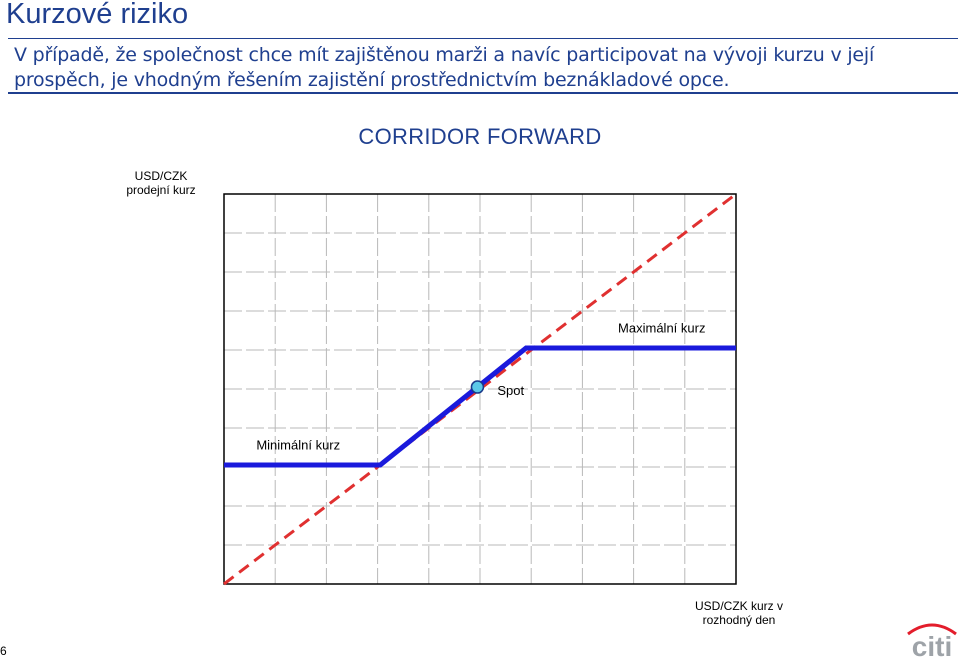 This screenshot has height=658, width=960. I want to click on citi-logo: citi, so click(932, 640).